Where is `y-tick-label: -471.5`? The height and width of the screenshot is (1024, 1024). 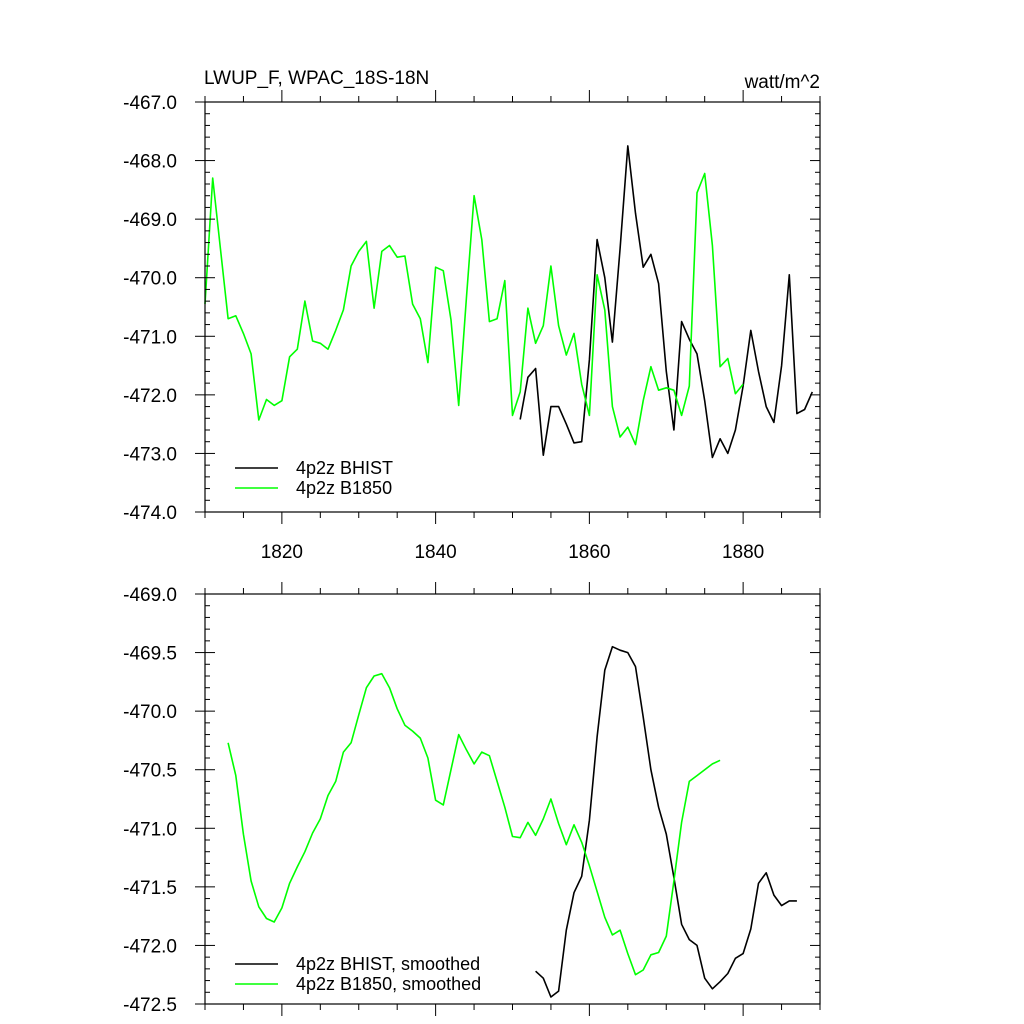
y-tick-label: -471.5 is located at coordinates (150, 888).